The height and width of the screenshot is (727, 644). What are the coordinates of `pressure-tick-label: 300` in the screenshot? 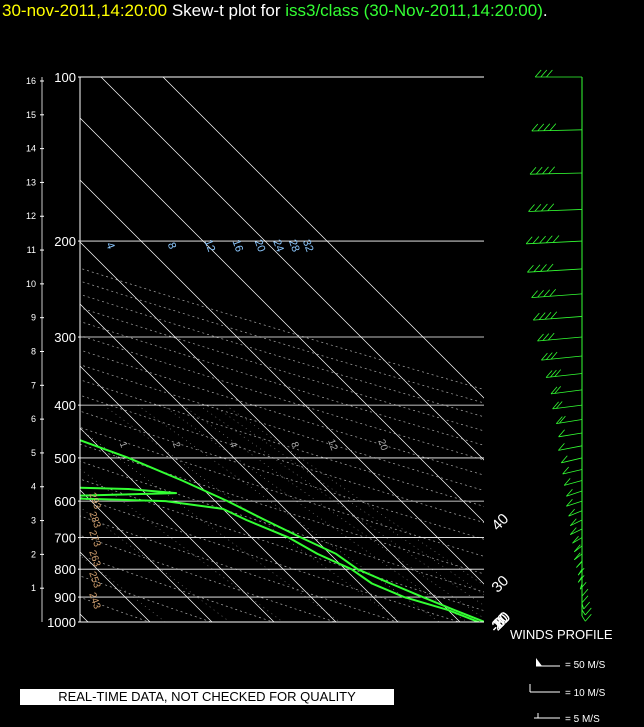 It's located at (65, 337).